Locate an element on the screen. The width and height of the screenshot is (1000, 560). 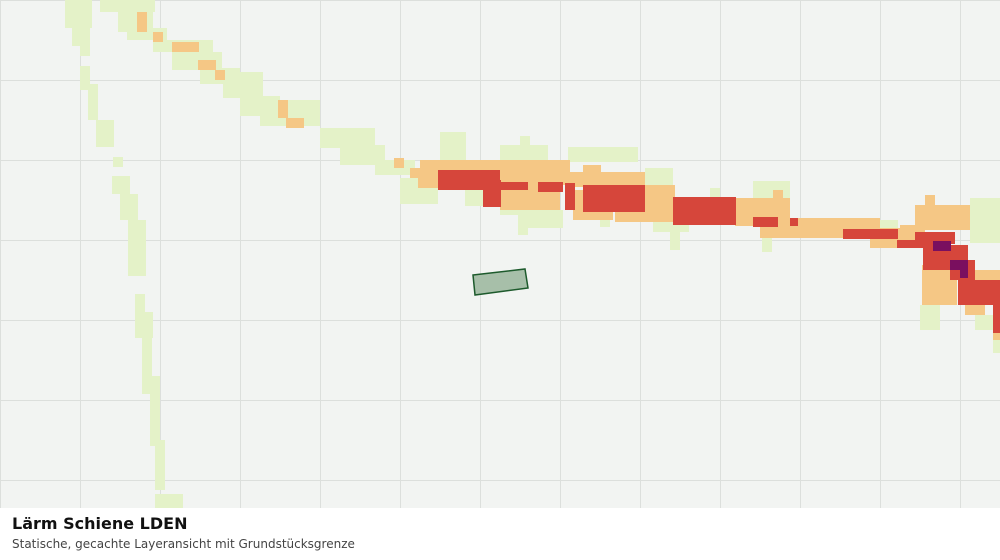
parcel-boundary is located at coordinates (500, 282).